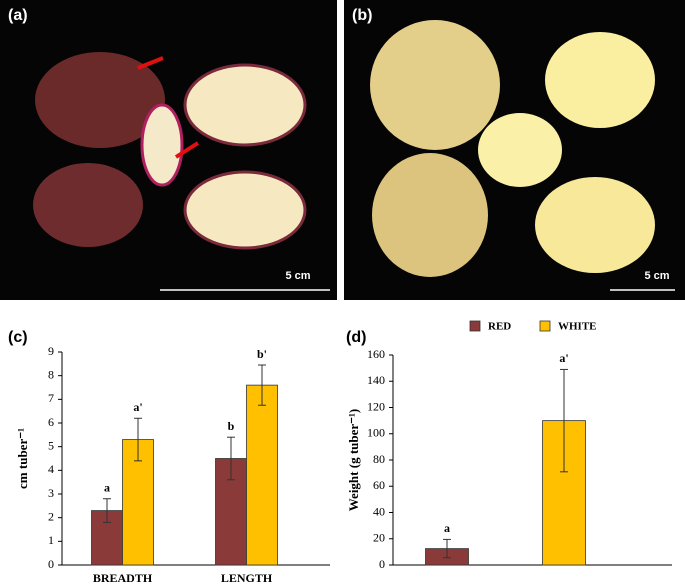  Describe the element at coordinates (379, 459) in the screenshot. I see `y-tick-label: 80` at that location.